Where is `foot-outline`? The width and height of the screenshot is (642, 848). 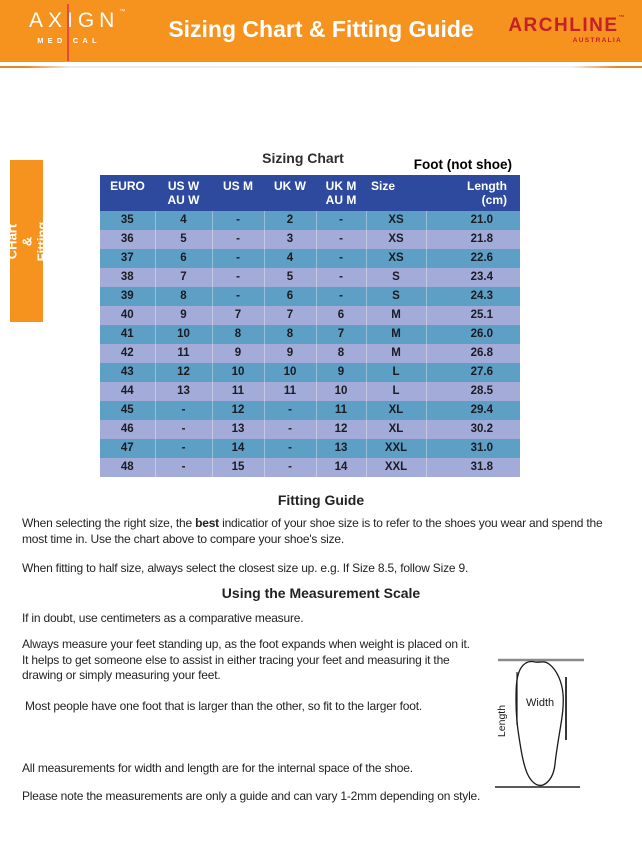
foot-outline is located at coordinates (539, 723).